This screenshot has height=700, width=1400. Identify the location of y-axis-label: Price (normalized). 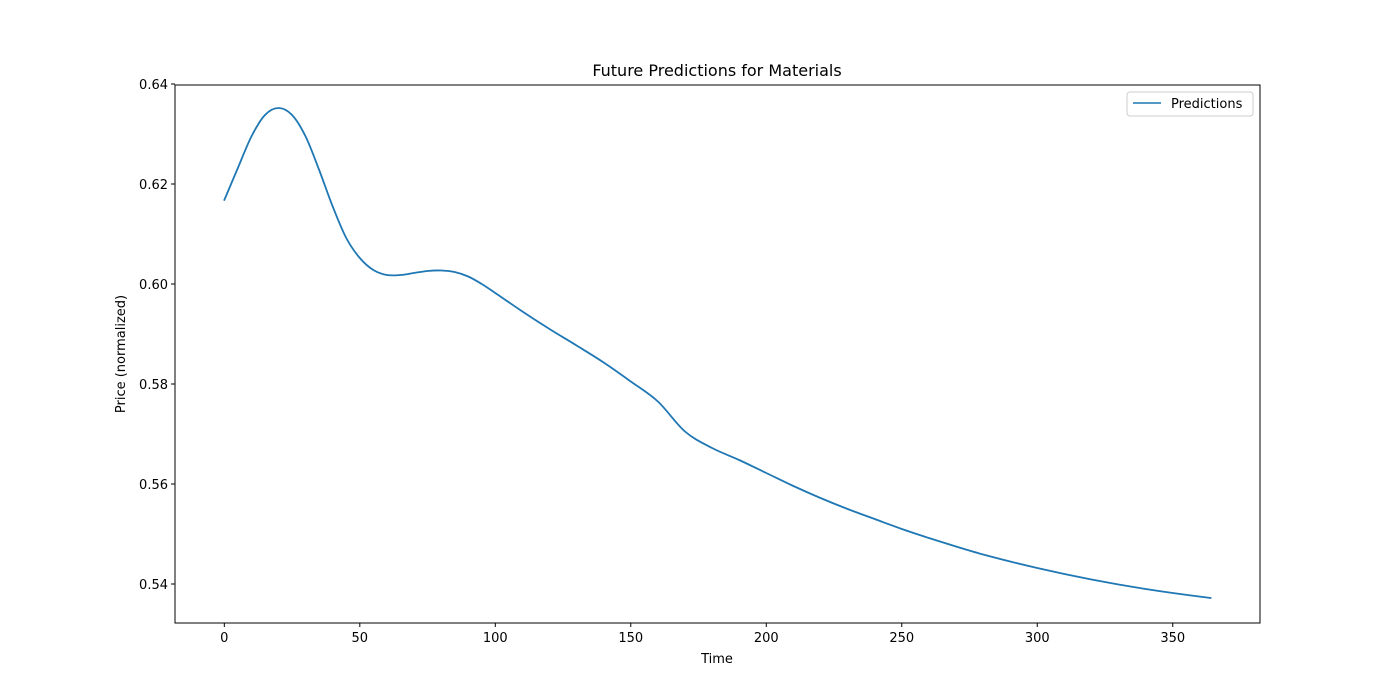
(121, 354).